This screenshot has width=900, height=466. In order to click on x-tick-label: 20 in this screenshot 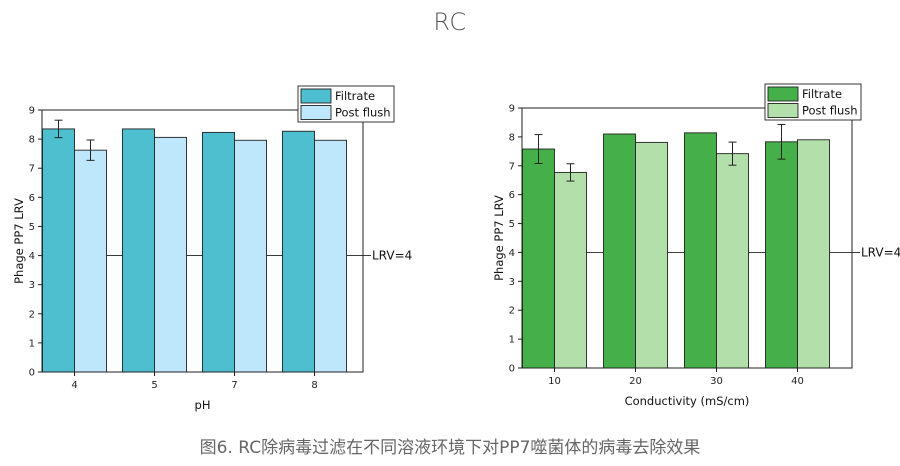, I will do `click(635, 381)`.